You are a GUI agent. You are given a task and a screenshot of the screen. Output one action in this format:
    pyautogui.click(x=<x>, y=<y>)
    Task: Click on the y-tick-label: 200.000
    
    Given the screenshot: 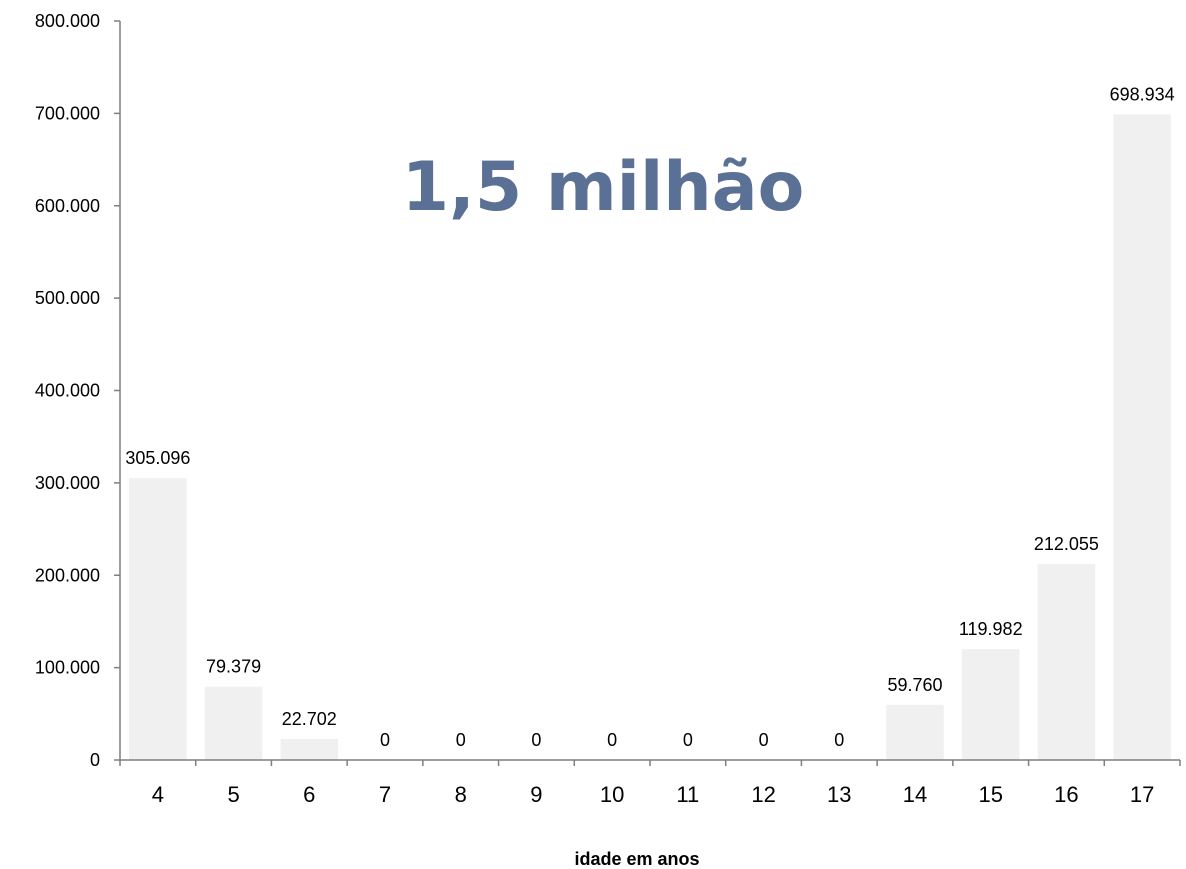 What is the action you would take?
    pyautogui.click(x=67, y=575)
    